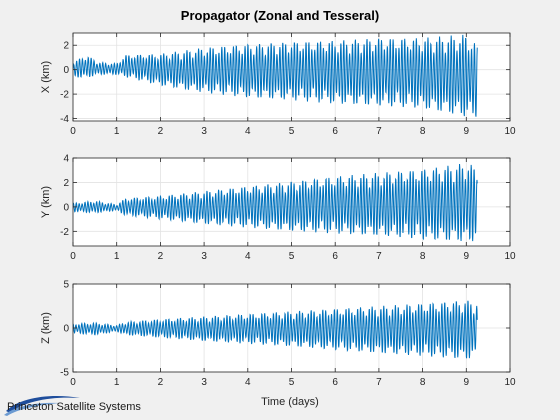 The height and width of the screenshot is (420, 560). What do you see at coordinates (66, 285) in the screenshot?
I see `y-tick-label: 5` at bounding box center [66, 285].